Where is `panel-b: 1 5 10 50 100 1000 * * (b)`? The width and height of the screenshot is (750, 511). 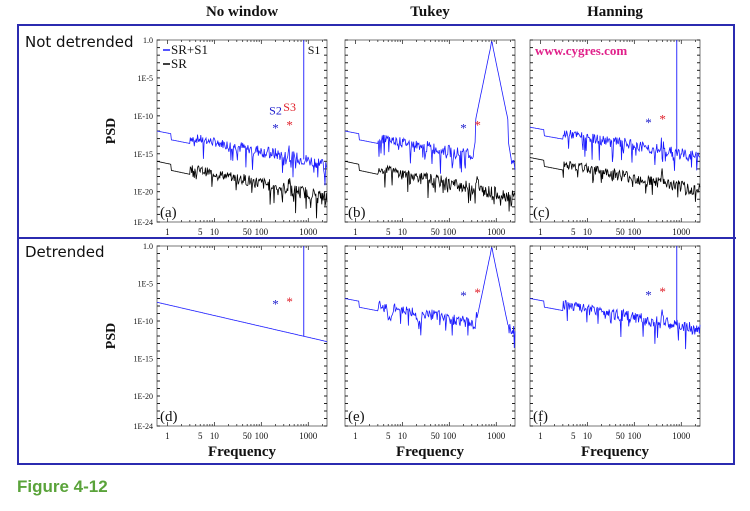
panel-b: 1 5 10 50 100 1000 * * (b) is located at coordinates (430, 138).